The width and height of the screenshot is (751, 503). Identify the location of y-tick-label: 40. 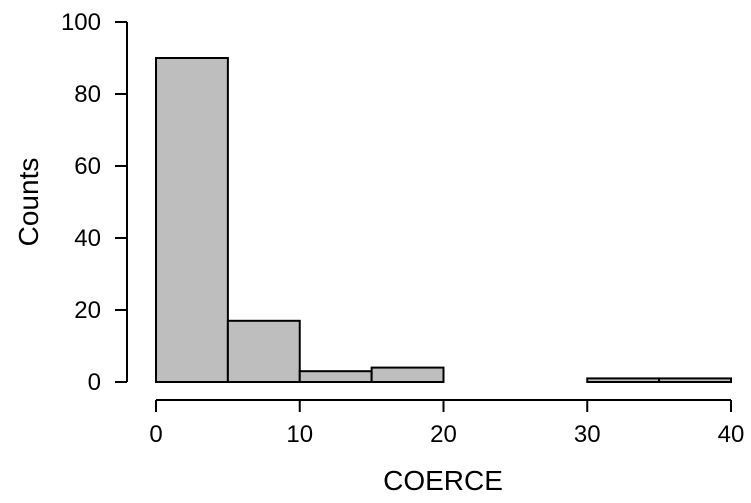
(87, 238).